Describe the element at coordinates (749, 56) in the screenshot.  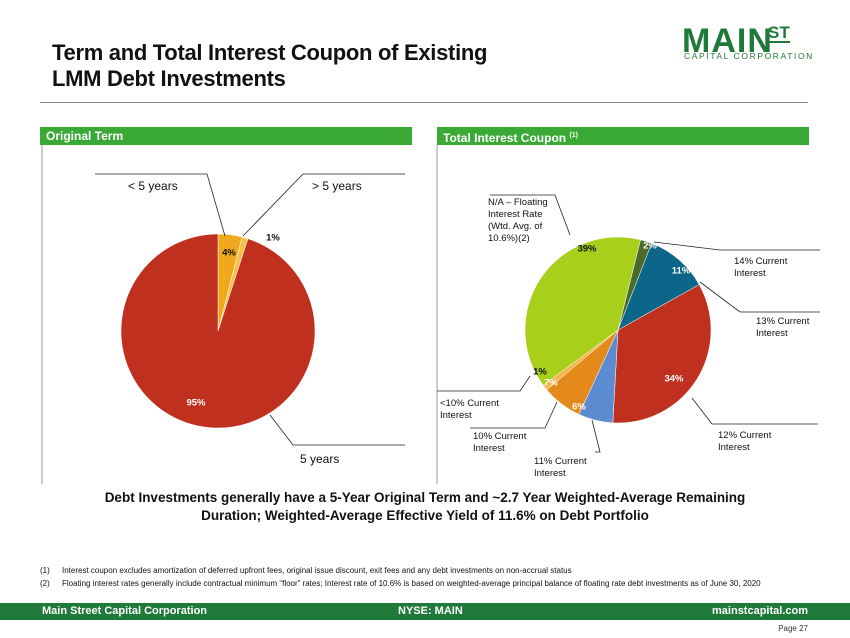
I see `logo-sub: CAPITAL CORPORATION` at that location.